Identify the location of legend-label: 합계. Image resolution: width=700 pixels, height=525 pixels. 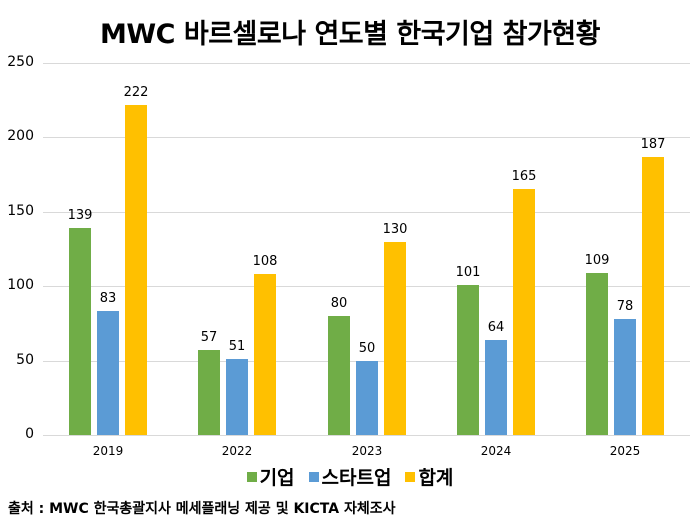
(436, 478).